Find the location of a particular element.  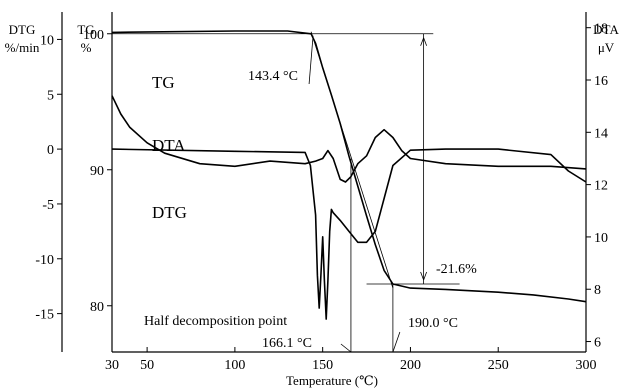

x-tick-label-200: 200 is located at coordinates (410, 365).